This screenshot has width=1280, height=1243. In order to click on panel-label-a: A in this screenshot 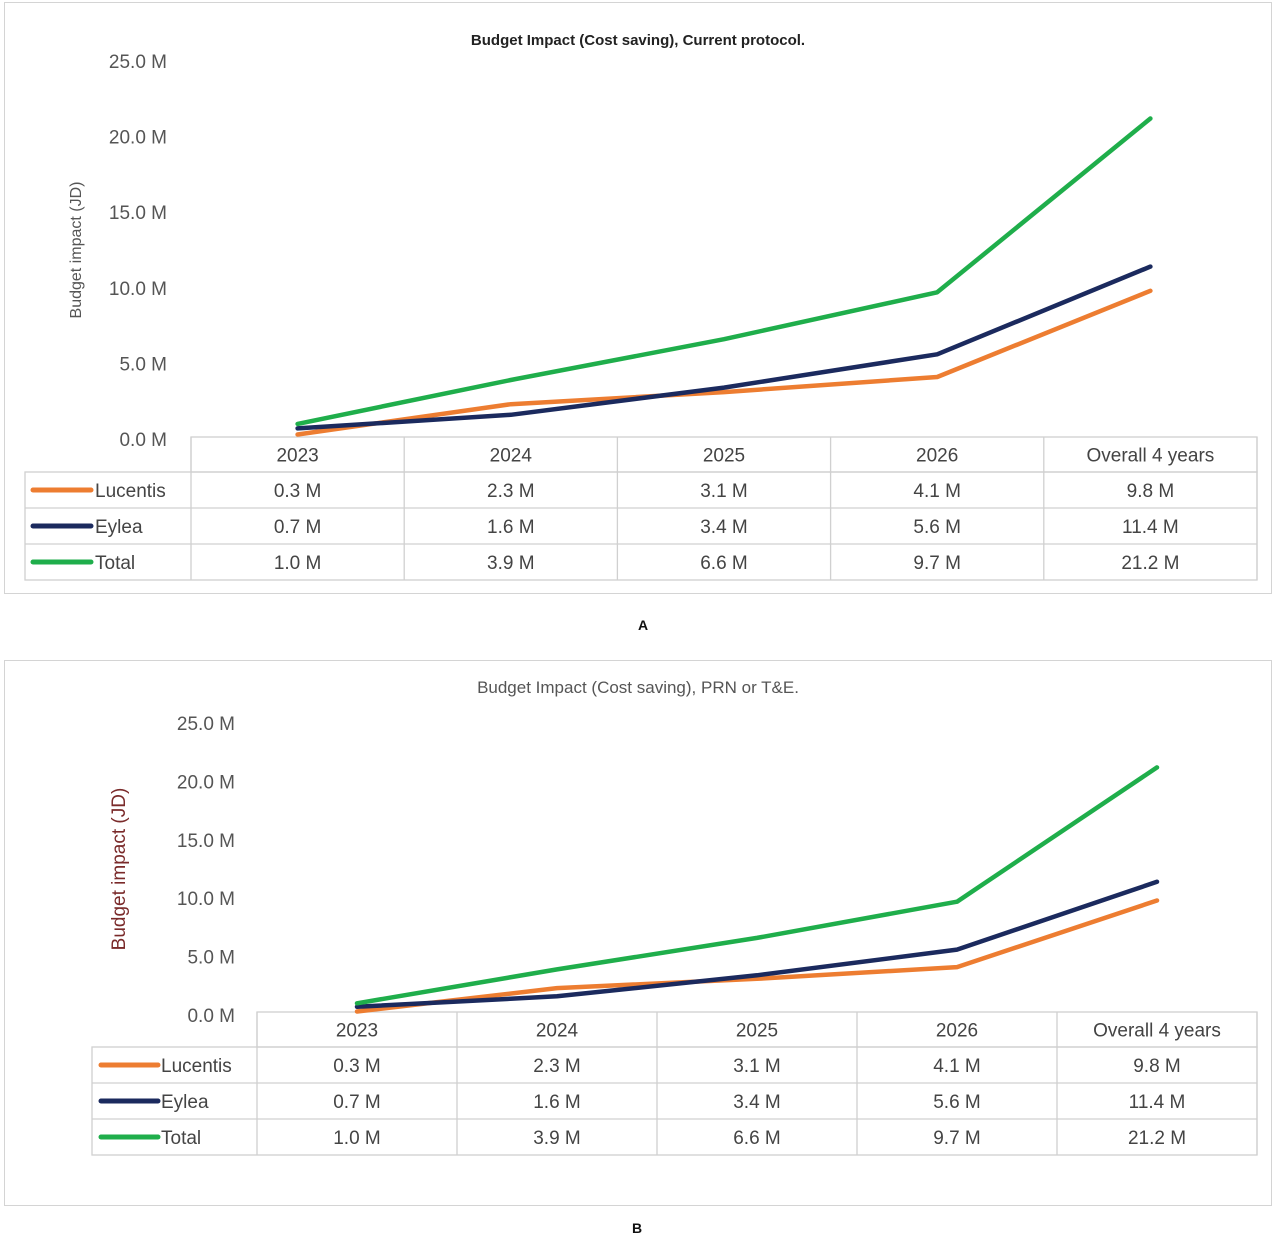, I will do `click(643, 625)`.